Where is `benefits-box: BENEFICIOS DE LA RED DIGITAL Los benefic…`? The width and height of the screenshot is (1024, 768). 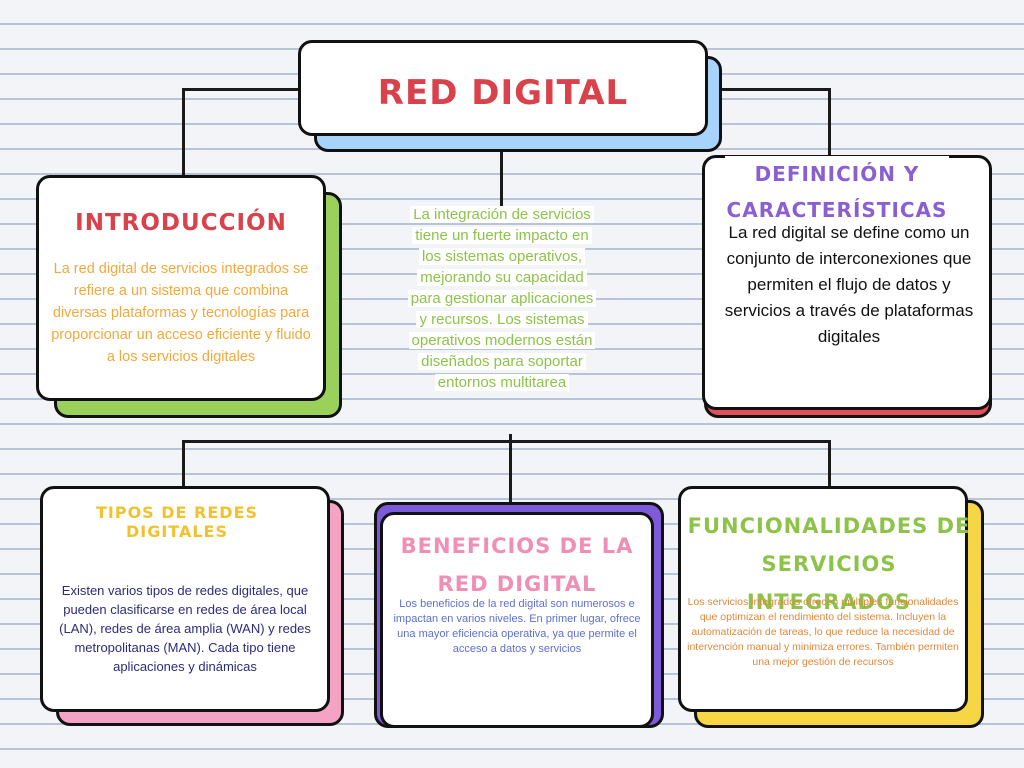 benefits-box: BENEFICIOS DE LA RED DIGITAL Los benefic… is located at coordinates (517, 620).